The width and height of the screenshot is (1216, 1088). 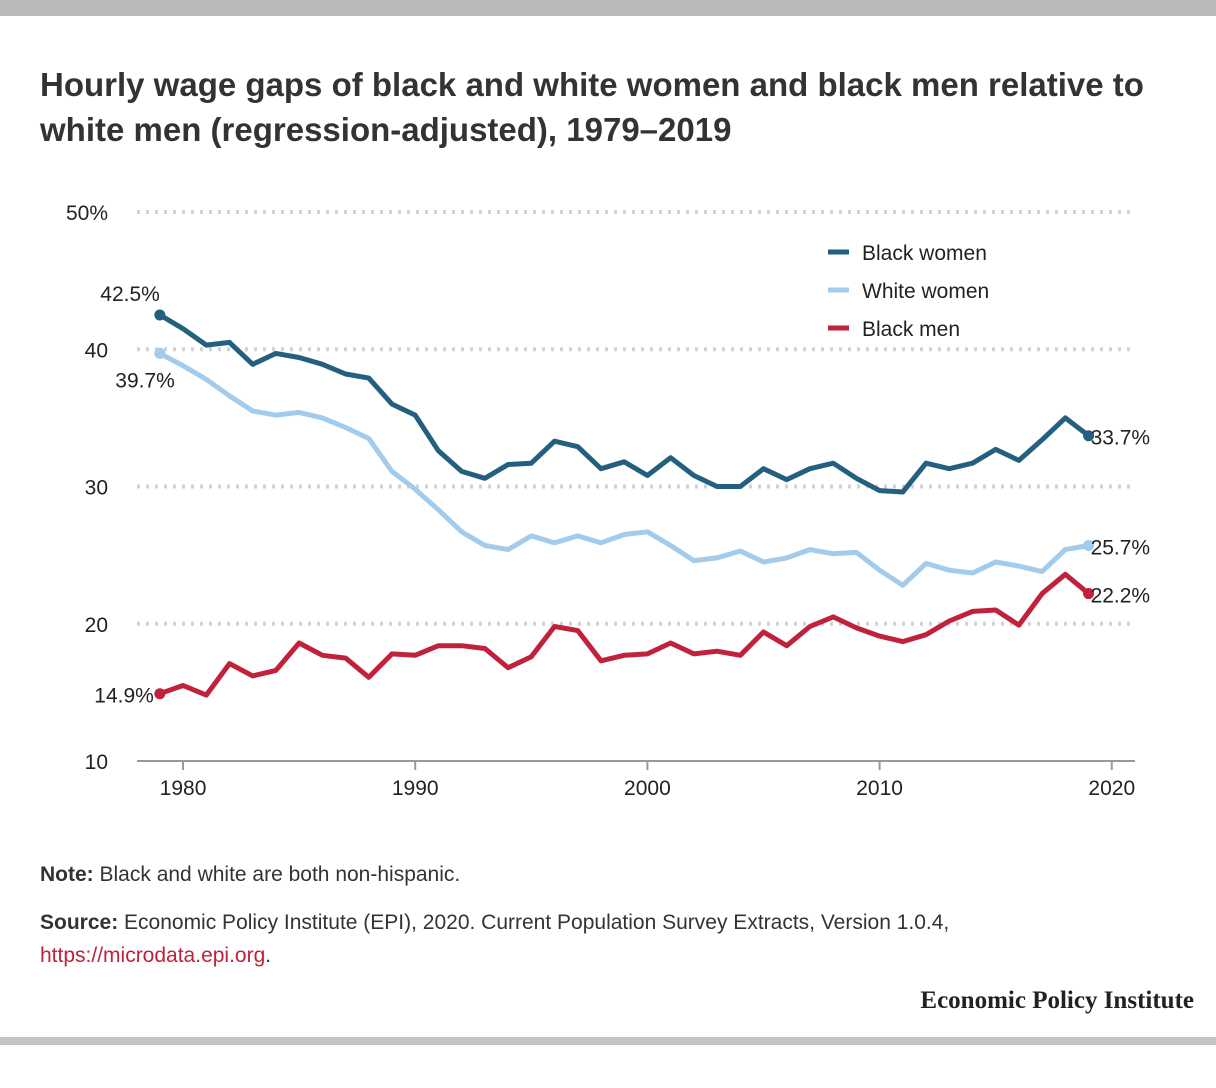 What do you see at coordinates (96, 488) in the screenshot?
I see `y-tick-label-30: 30` at bounding box center [96, 488].